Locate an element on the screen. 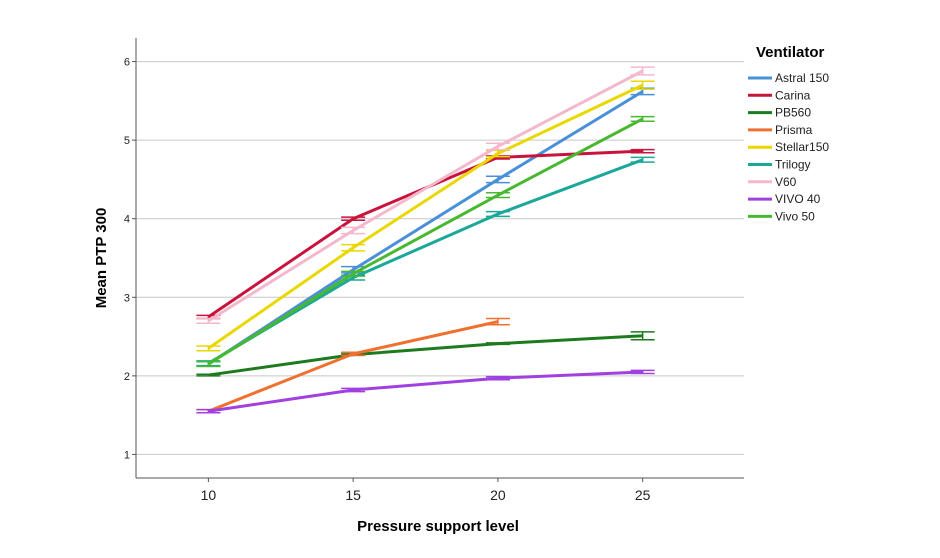 The image size is (940, 558). y-tick-label: 2 is located at coordinates (127, 377).